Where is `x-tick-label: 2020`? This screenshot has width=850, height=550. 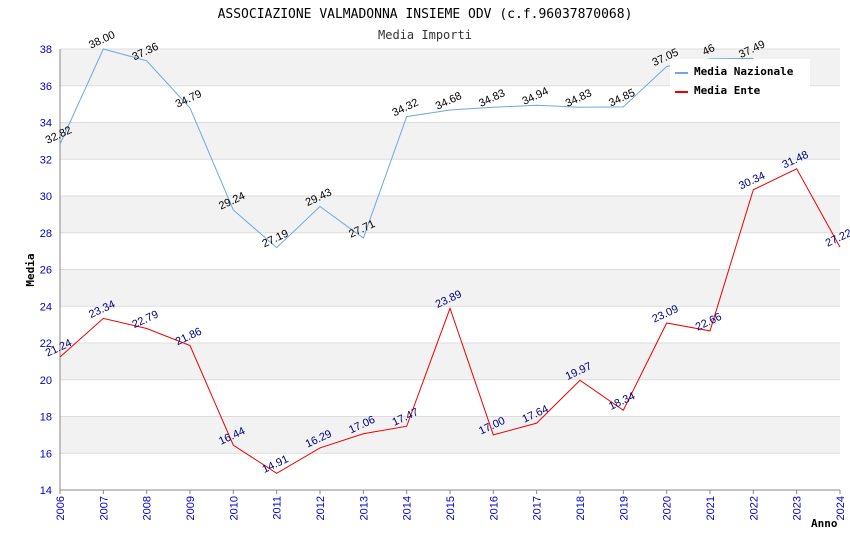 x-tick-label: 2020 is located at coordinates (668, 508).